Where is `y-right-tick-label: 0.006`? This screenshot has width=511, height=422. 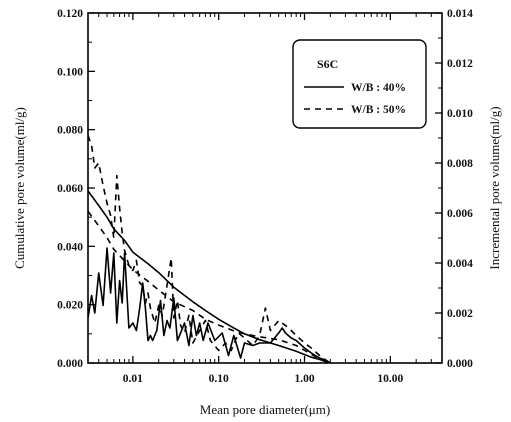 y-right-tick-label: 0.006 is located at coordinates (460, 214).